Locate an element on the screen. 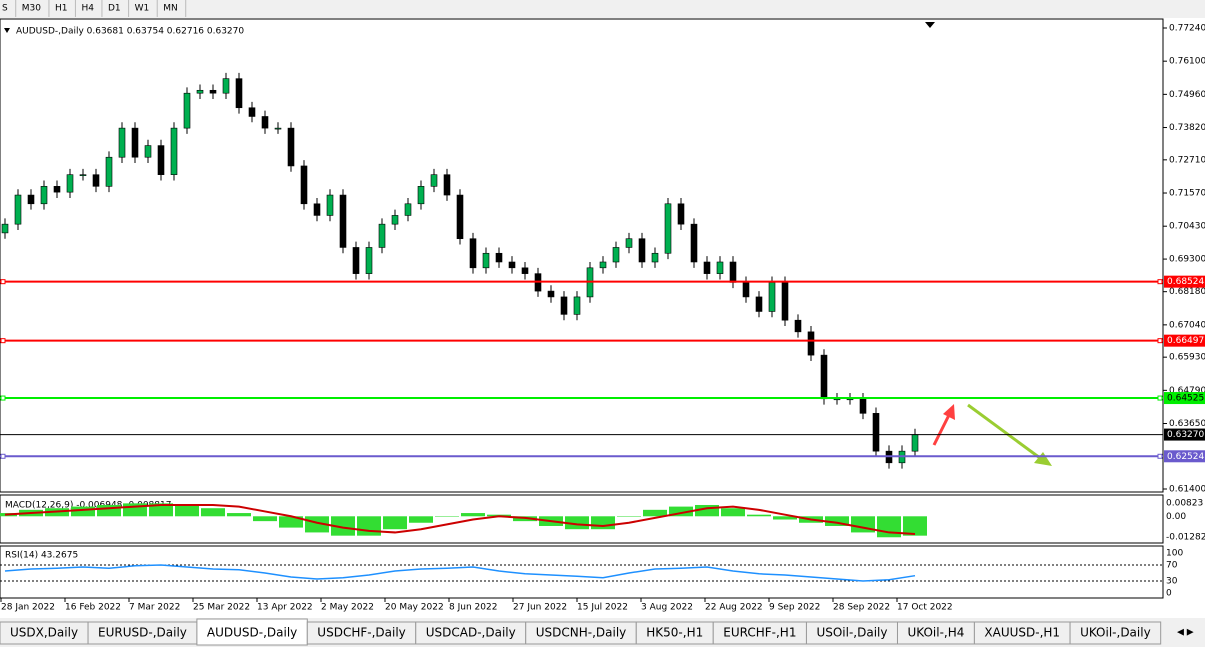 The width and height of the screenshot is (1205, 651). timeframe-button: D1 is located at coordinates (114, 9).